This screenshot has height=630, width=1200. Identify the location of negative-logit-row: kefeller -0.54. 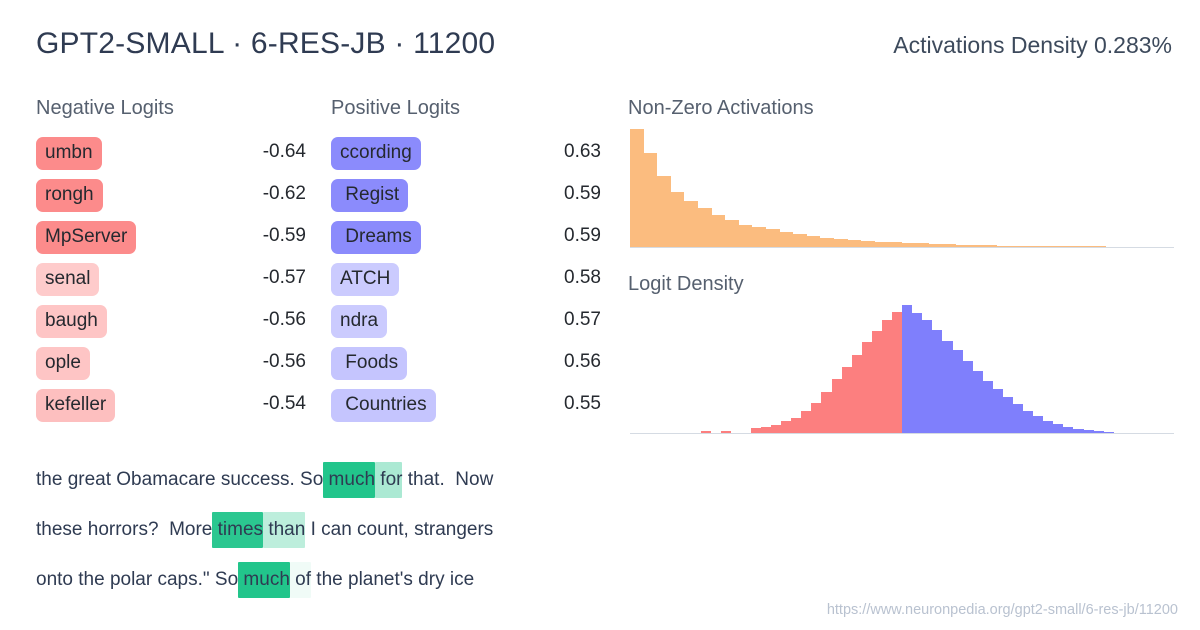
(171, 407).